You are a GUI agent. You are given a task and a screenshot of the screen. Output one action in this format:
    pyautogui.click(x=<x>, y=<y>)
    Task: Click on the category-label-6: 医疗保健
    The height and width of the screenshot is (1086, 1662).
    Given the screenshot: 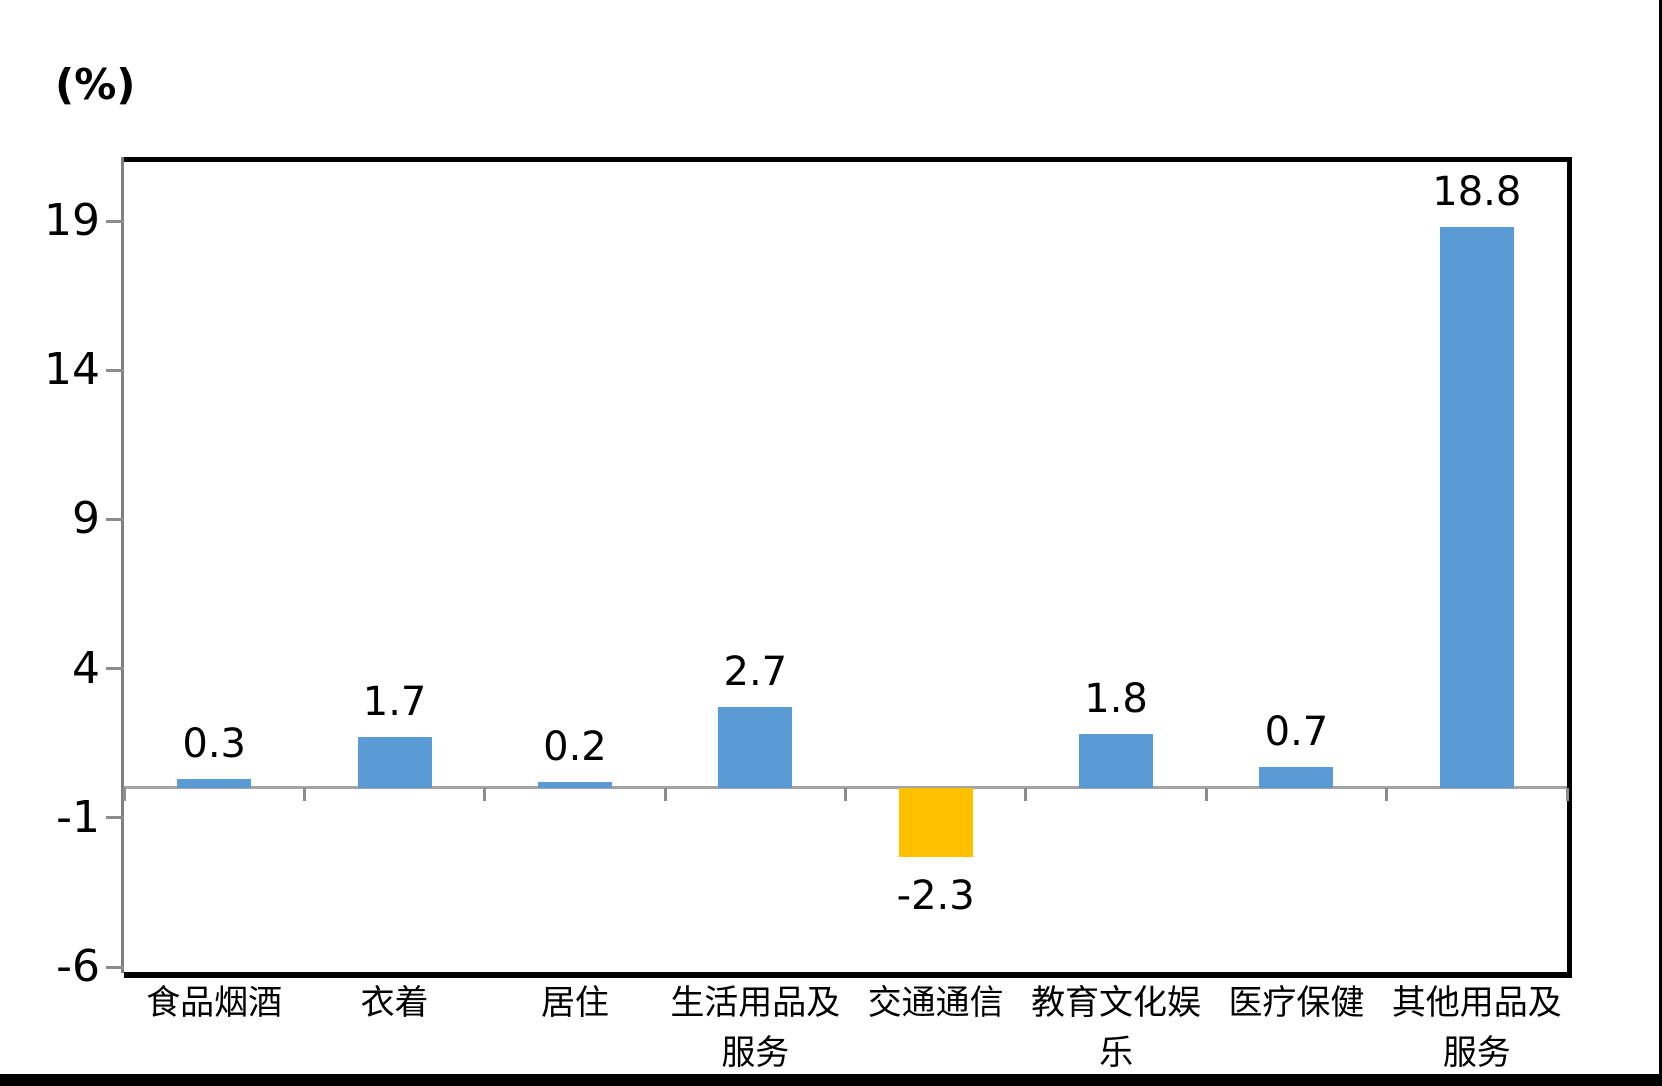 What is the action you would take?
    pyautogui.click(x=1296, y=1003)
    